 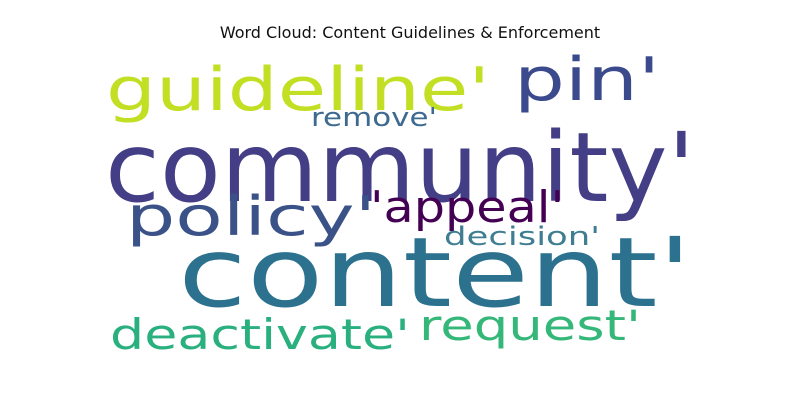 I want to click on word-pin: pin', so click(x=587, y=80).